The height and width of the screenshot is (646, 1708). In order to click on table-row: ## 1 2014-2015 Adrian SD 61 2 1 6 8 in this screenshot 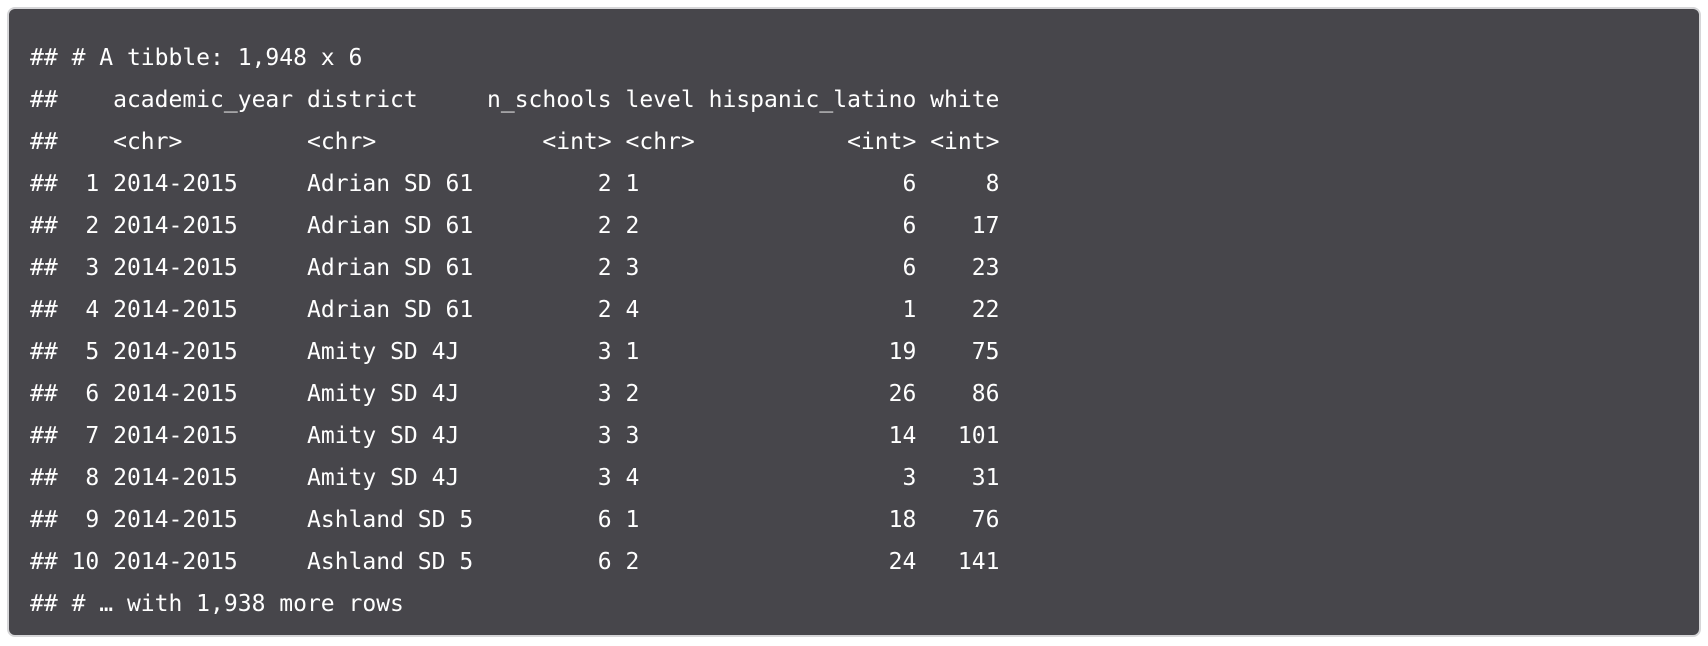, I will do `click(514, 184)`.